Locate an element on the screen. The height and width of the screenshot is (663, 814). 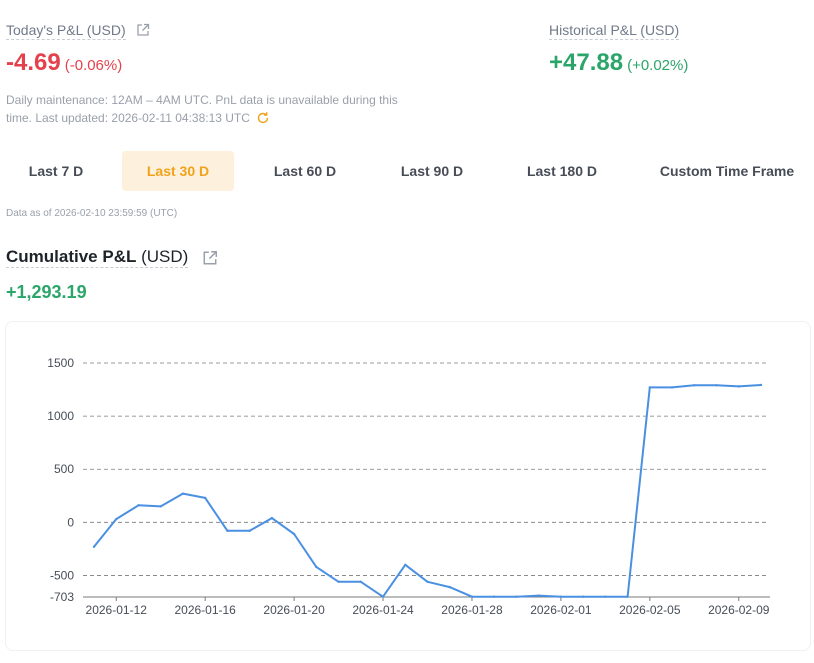
x-tick-label: 2026-01-12 is located at coordinates (117, 610).